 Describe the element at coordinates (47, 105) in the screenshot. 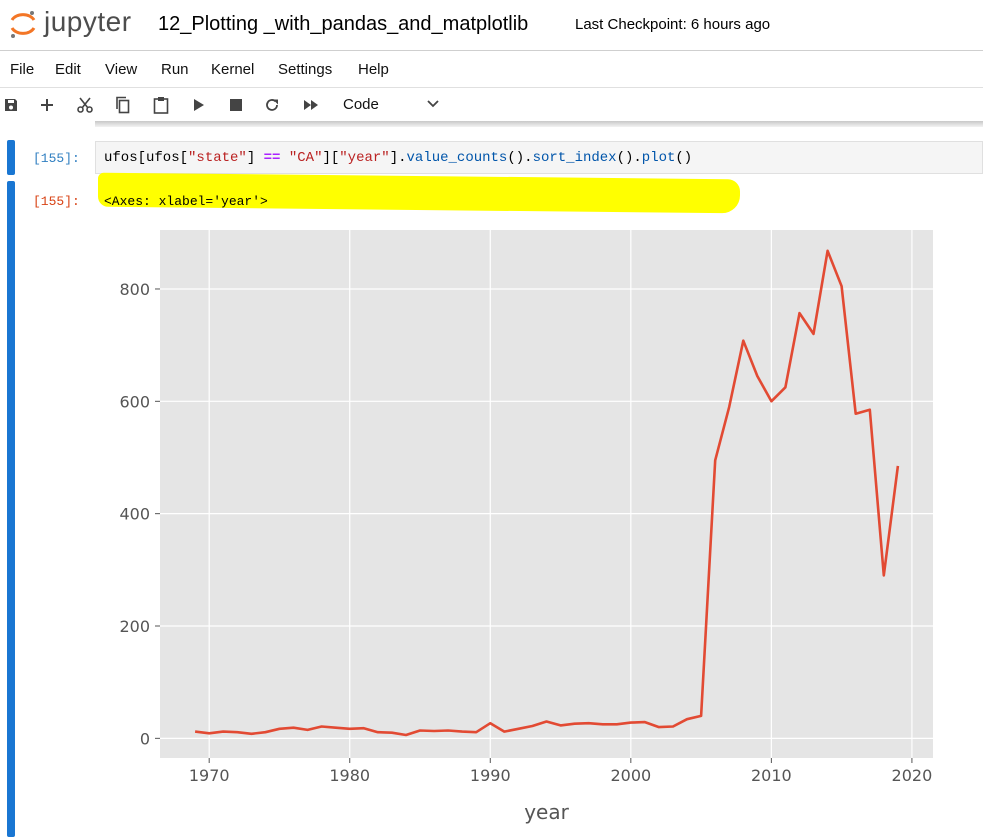

I see `add-icon` at that location.